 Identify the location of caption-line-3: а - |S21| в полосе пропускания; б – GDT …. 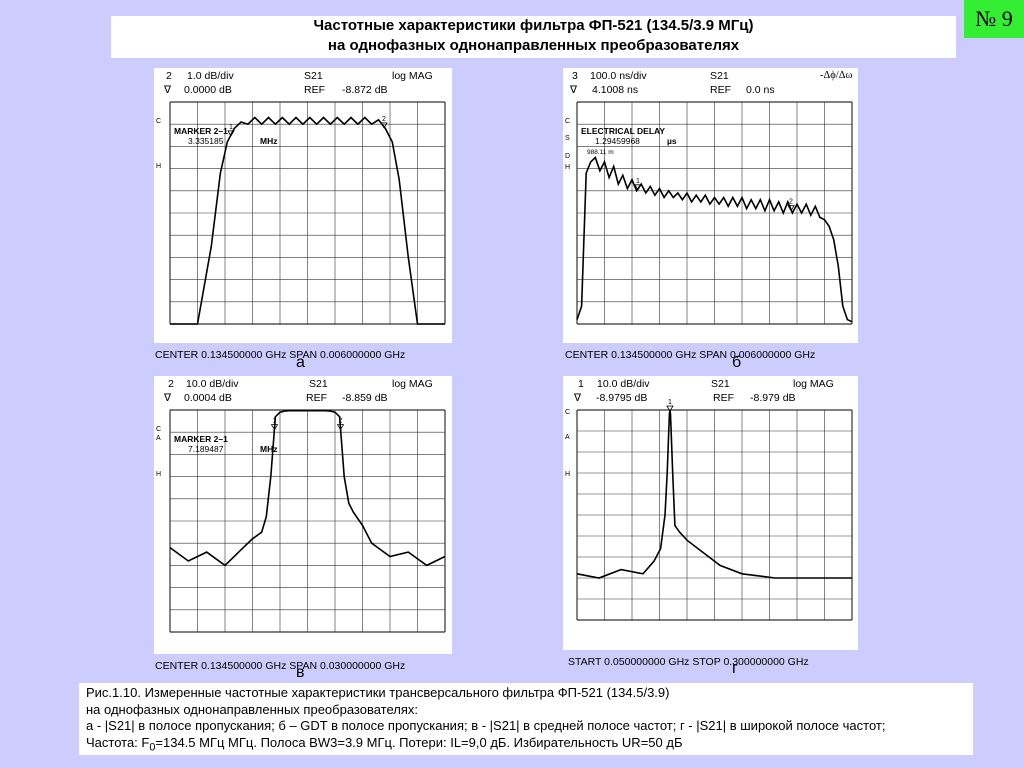
(486, 725).